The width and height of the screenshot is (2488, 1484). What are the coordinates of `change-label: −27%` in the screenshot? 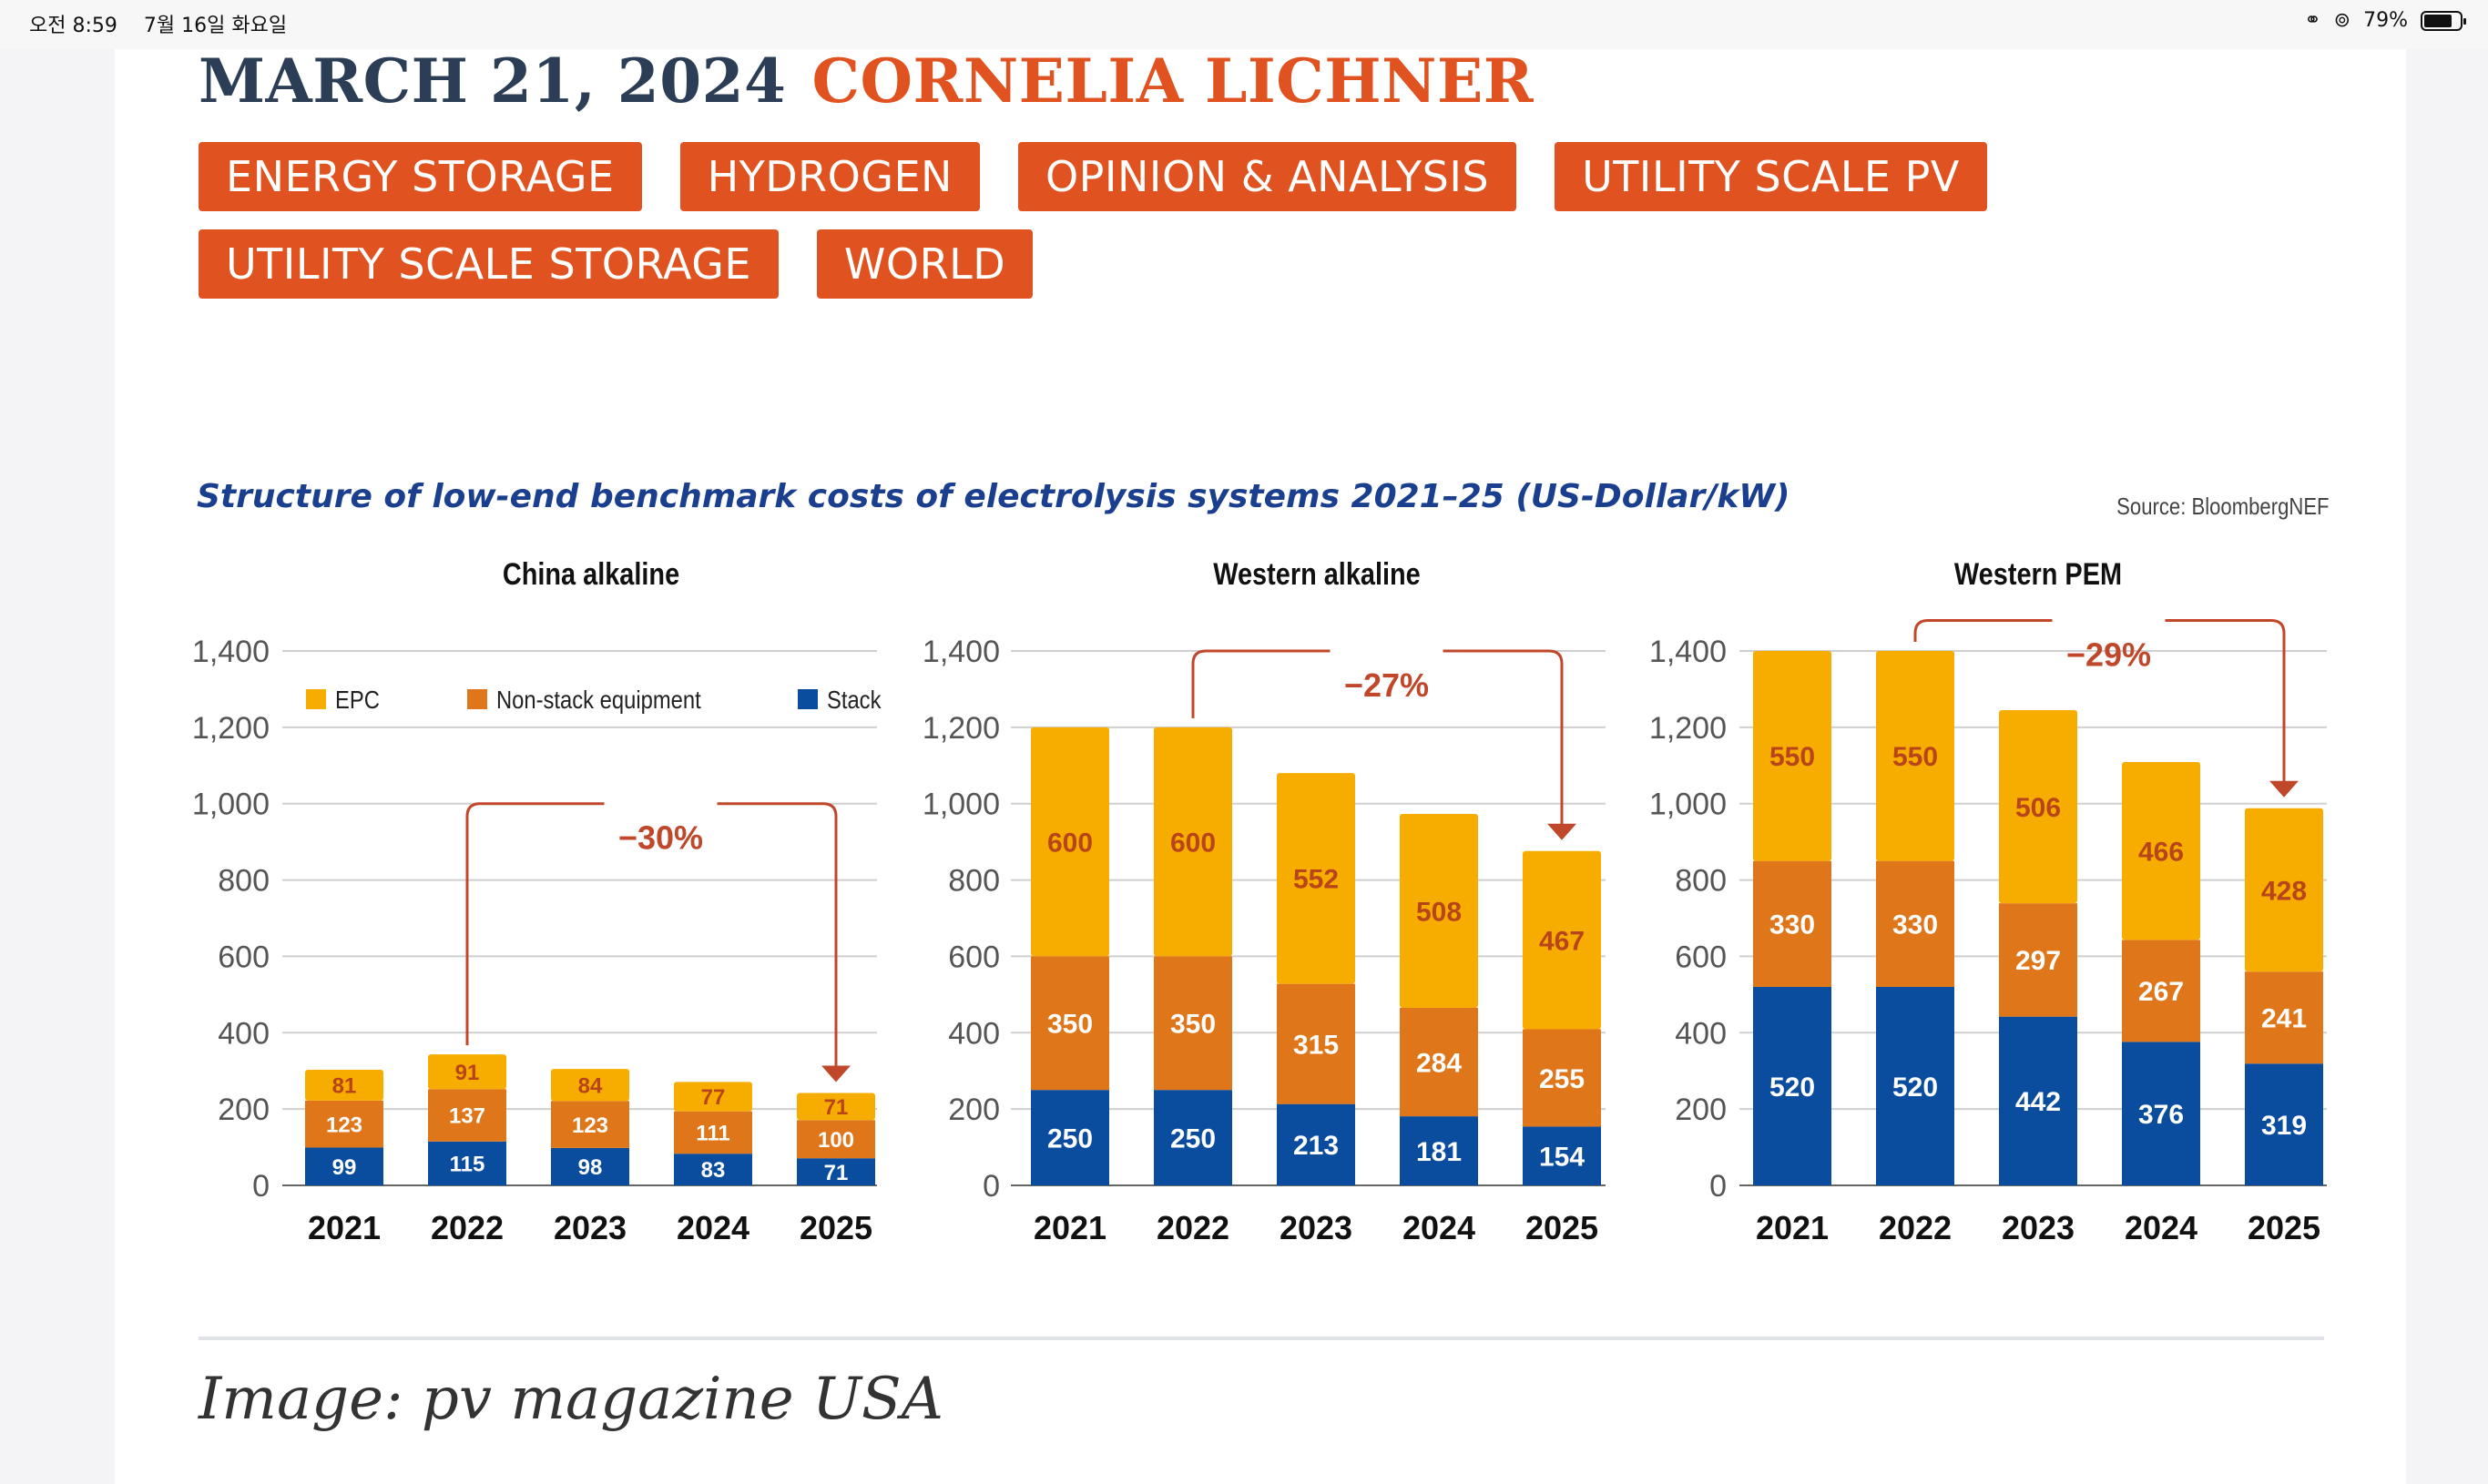 It's located at (1386, 685).